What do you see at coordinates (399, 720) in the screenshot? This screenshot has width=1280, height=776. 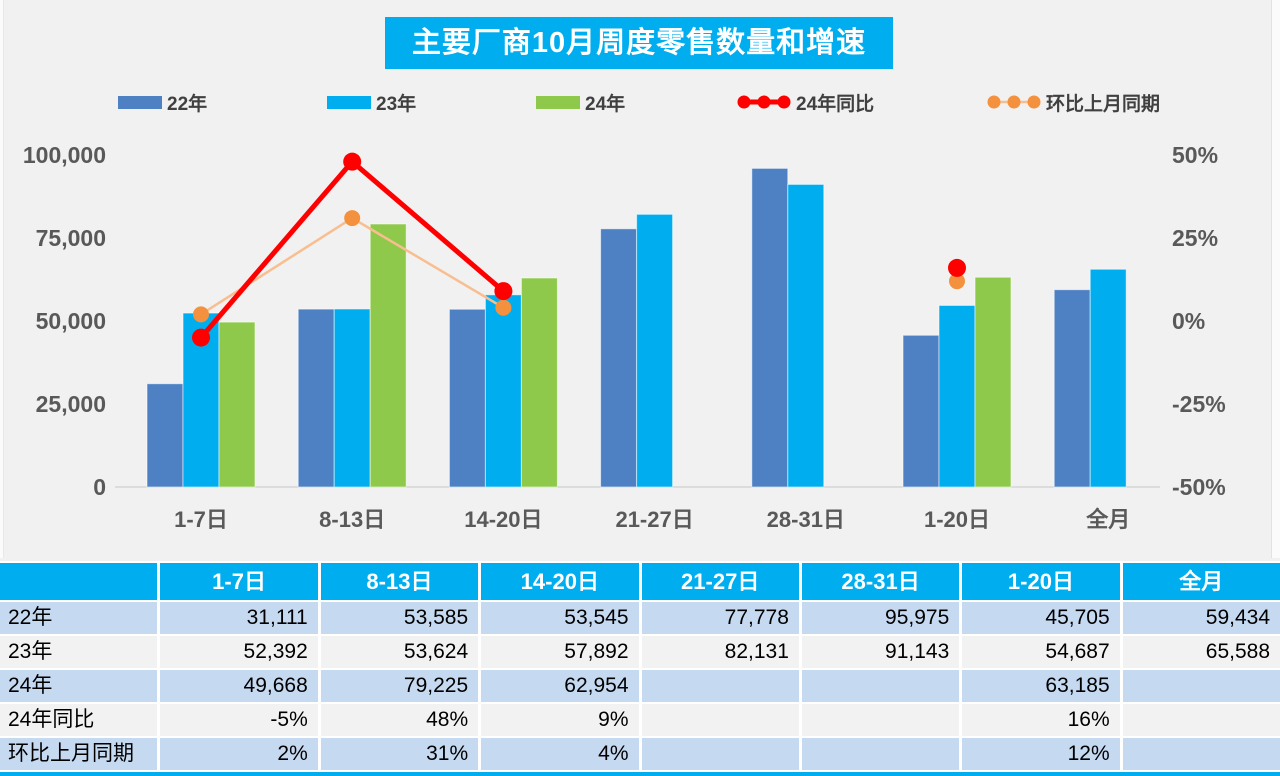 I see `table-cell: 48%` at bounding box center [399, 720].